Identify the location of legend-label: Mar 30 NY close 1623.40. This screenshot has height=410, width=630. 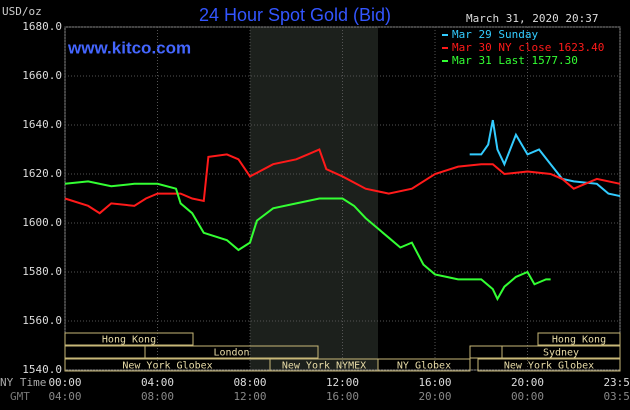
(528, 47).